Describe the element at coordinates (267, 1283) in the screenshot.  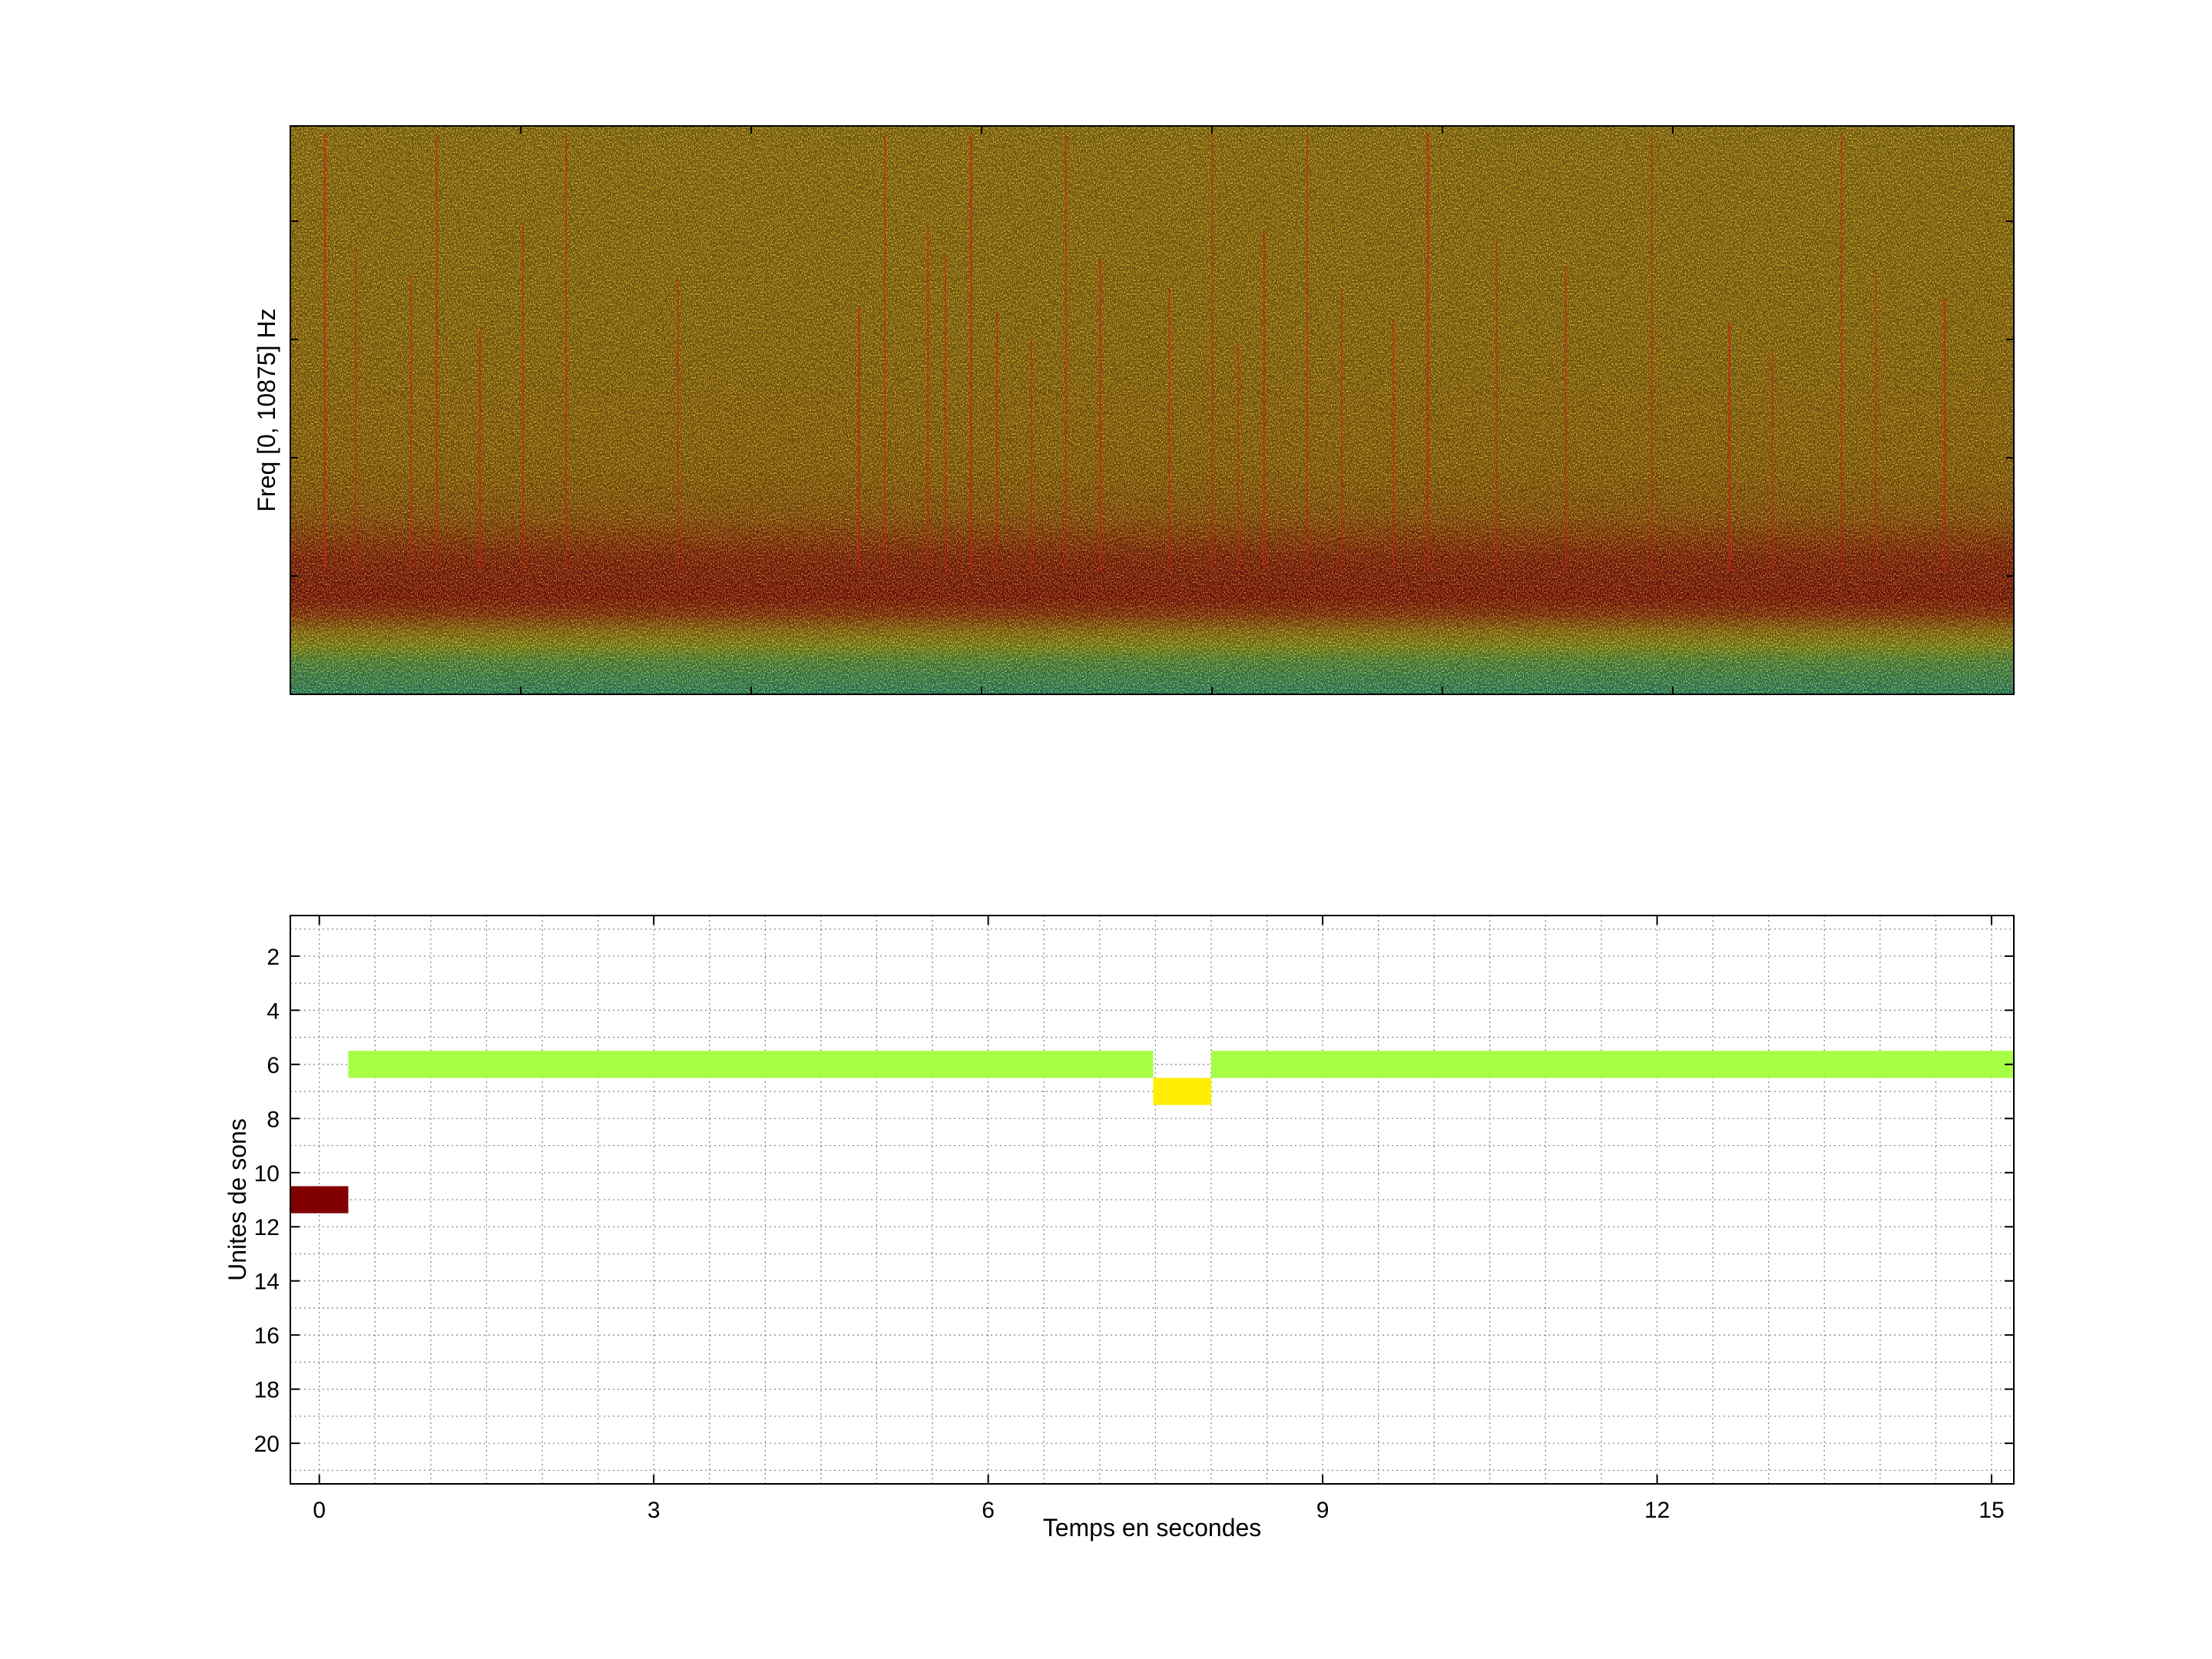
I see `units-y-tick-label: 14` at that location.